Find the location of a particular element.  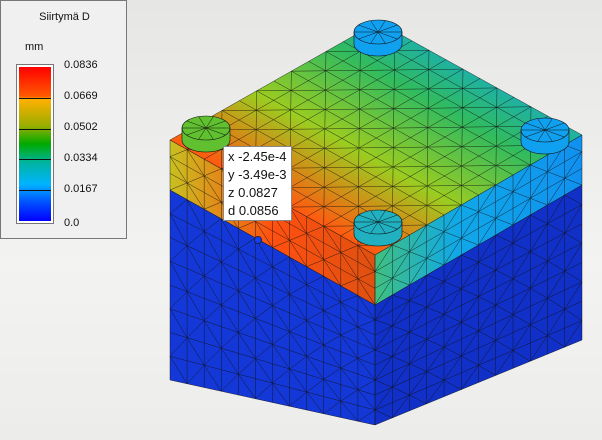

legend-title: Siirtymä D is located at coordinates (64, 17).